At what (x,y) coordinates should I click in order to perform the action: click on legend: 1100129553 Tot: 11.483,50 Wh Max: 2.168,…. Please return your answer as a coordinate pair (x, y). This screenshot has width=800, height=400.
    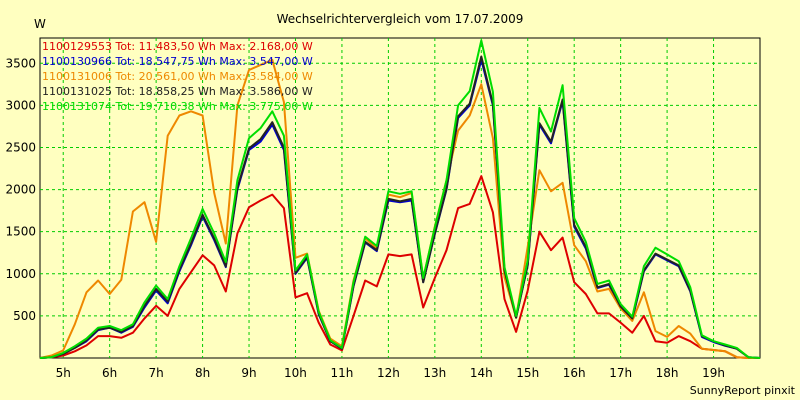
    Looking at the image, I should click on (177, 76).